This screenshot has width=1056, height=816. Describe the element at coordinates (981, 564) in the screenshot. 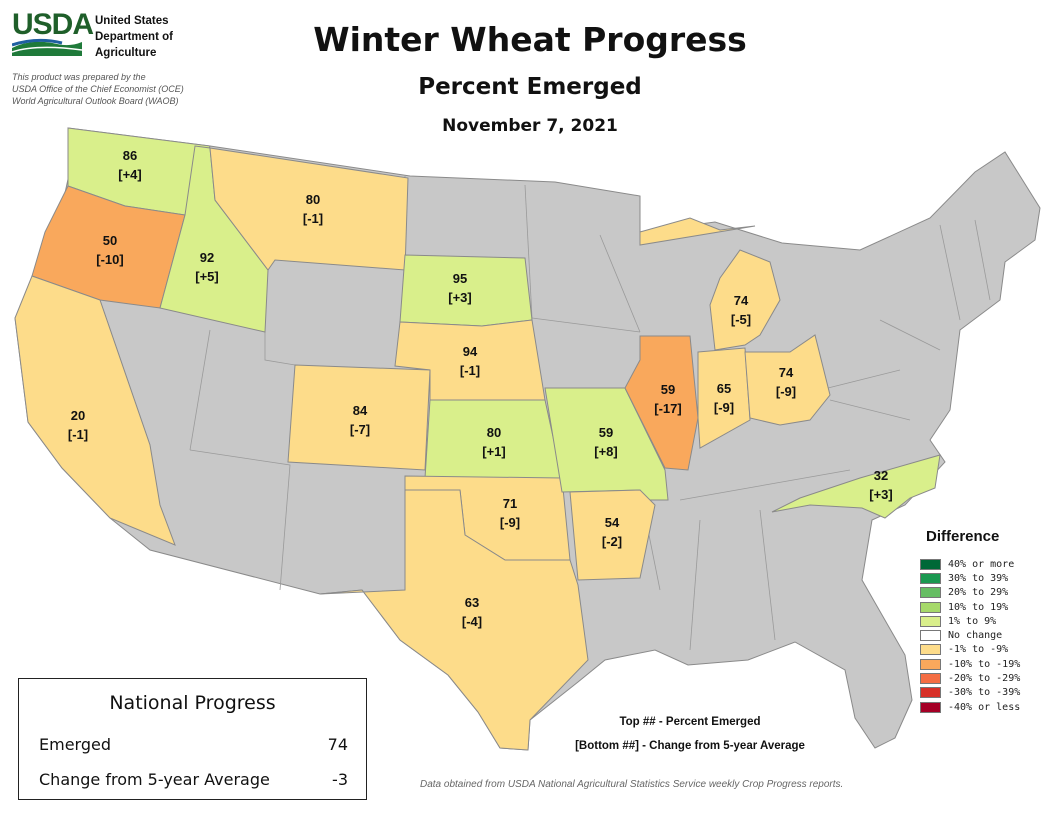

I see `legend-label: 40% or more` at that location.